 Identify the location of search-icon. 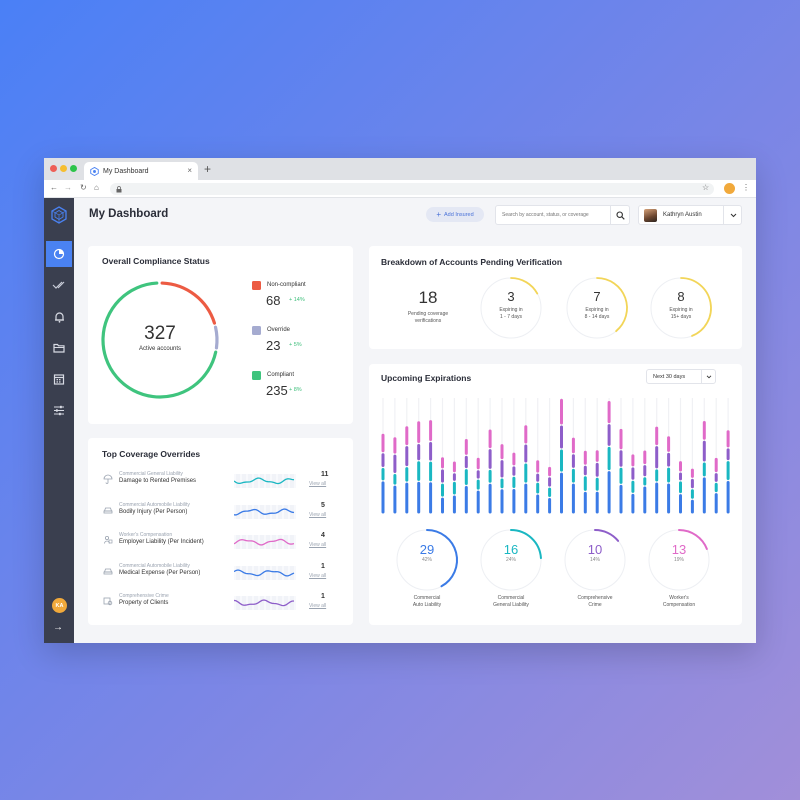
(620, 215).